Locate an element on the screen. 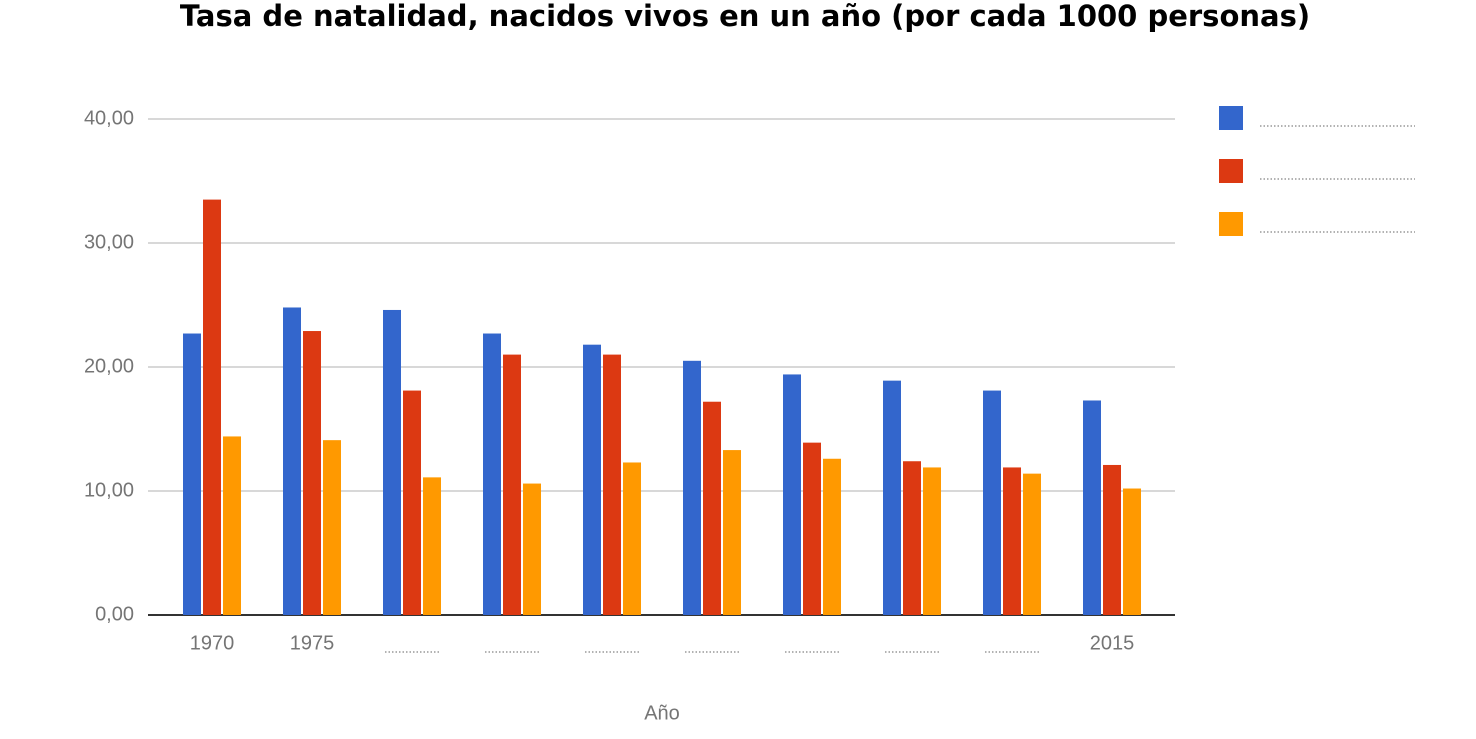  y-tick-label: 20,00 is located at coordinates (109, 366).